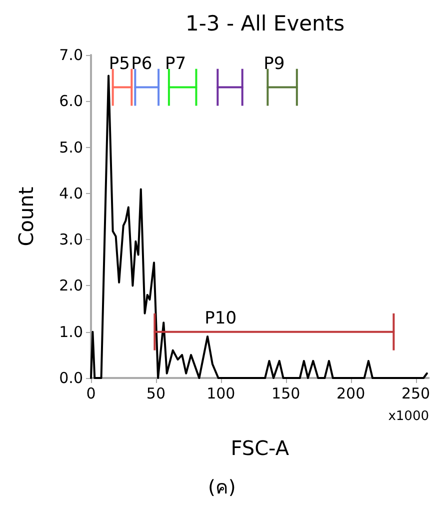  Describe the element at coordinates (26, 216) in the screenshot. I see `y-axis-title: Count` at that location.